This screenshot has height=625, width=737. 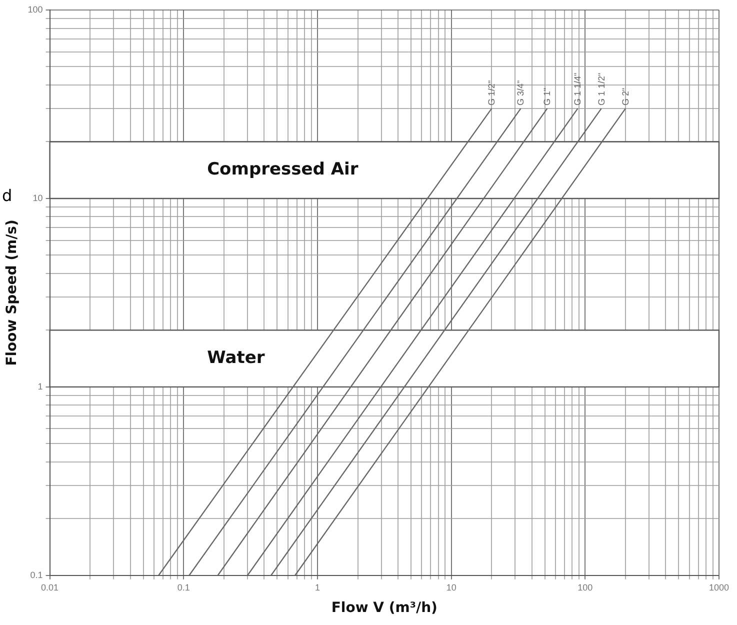 What do you see at coordinates (283, 170) in the screenshot?
I see `band-label: Compressed Air` at bounding box center [283, 170].